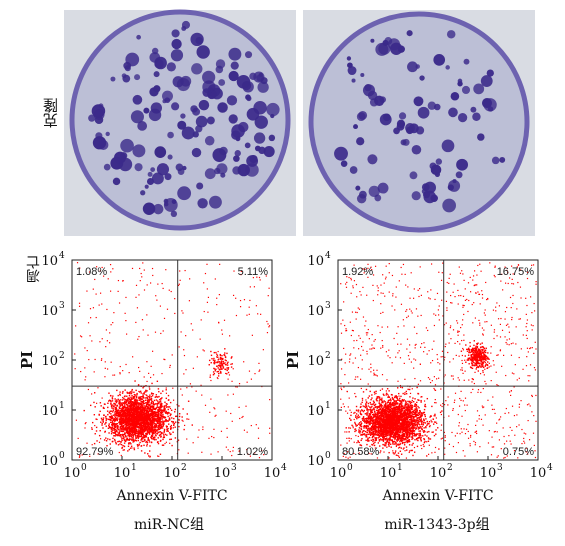 The height and width of the screenshot is (546, 565). I want to click on y-tick-exponent: 2, so click(62, 356).